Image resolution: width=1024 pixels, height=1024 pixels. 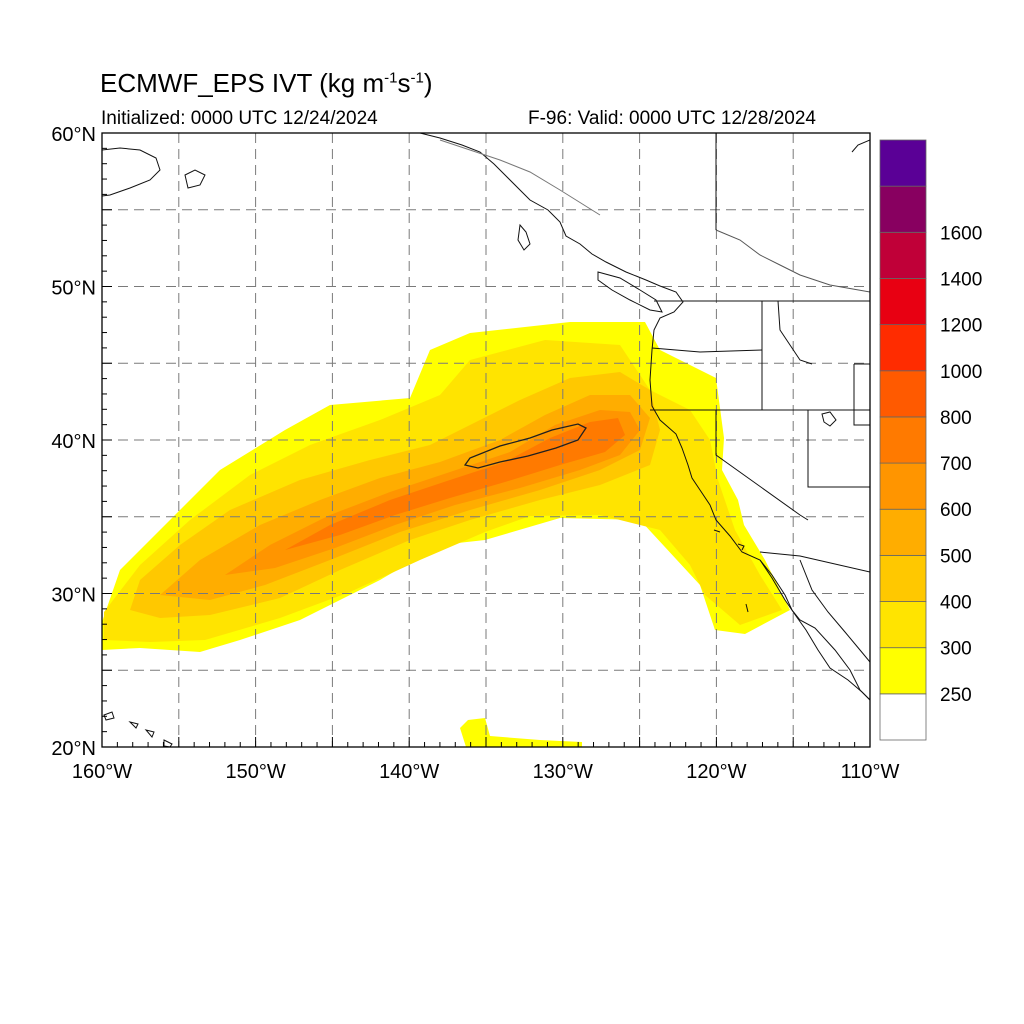 What do you see at coordinates (291, 83) in the screenshot?
I see `title-variable: IVT` at bounding box center [291, 83].